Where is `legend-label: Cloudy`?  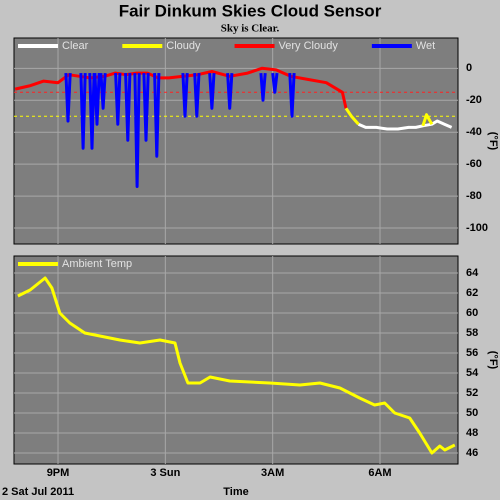 legend-label: Cloudy is located at coordinates (183, 46).